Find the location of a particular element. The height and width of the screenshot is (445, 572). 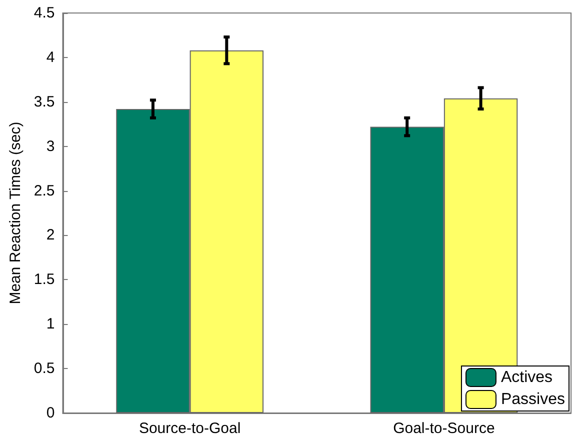

y-tick-label: 1.5 is located at coordinates (44, 279).